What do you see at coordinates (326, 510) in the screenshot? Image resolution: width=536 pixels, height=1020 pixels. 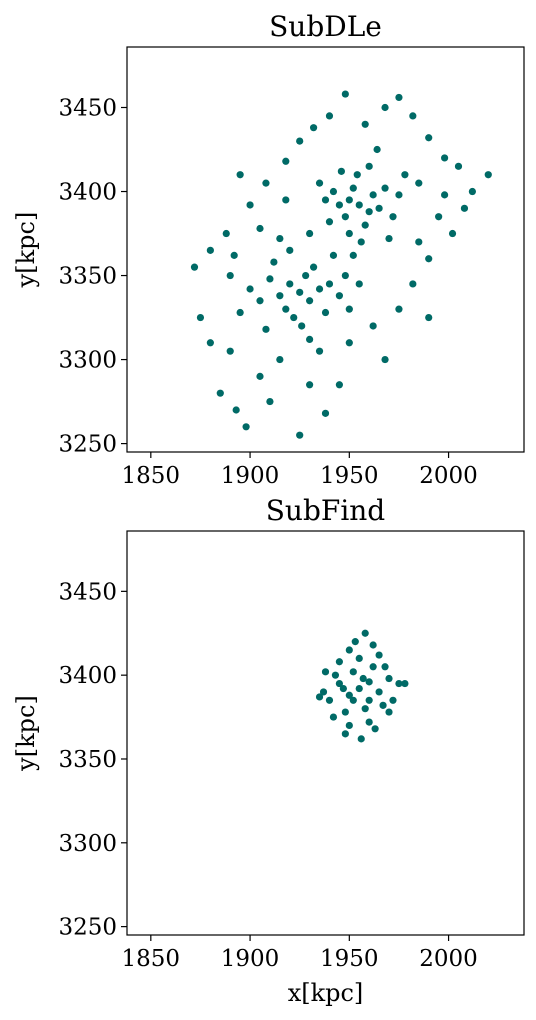 I see `chart-title: SubFind` at bounding box center [326, 510].